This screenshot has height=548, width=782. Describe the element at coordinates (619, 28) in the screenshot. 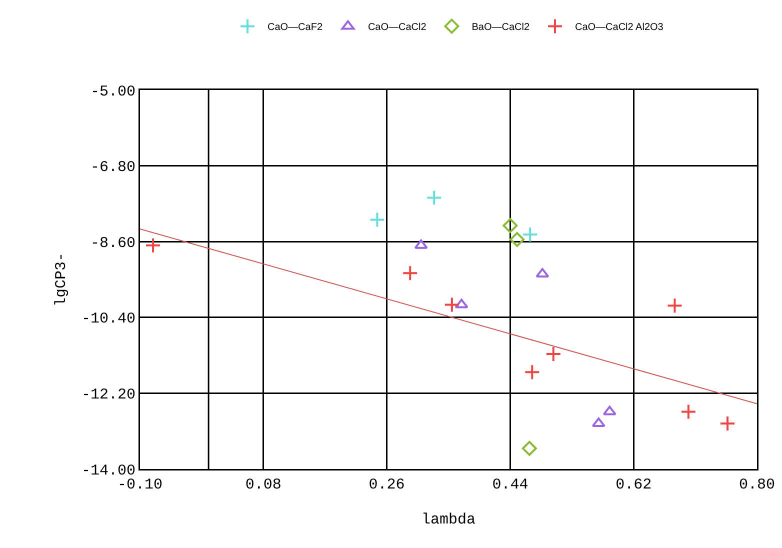

I see `legend-label: CaO—CaCl2 Al2O3` at that location.